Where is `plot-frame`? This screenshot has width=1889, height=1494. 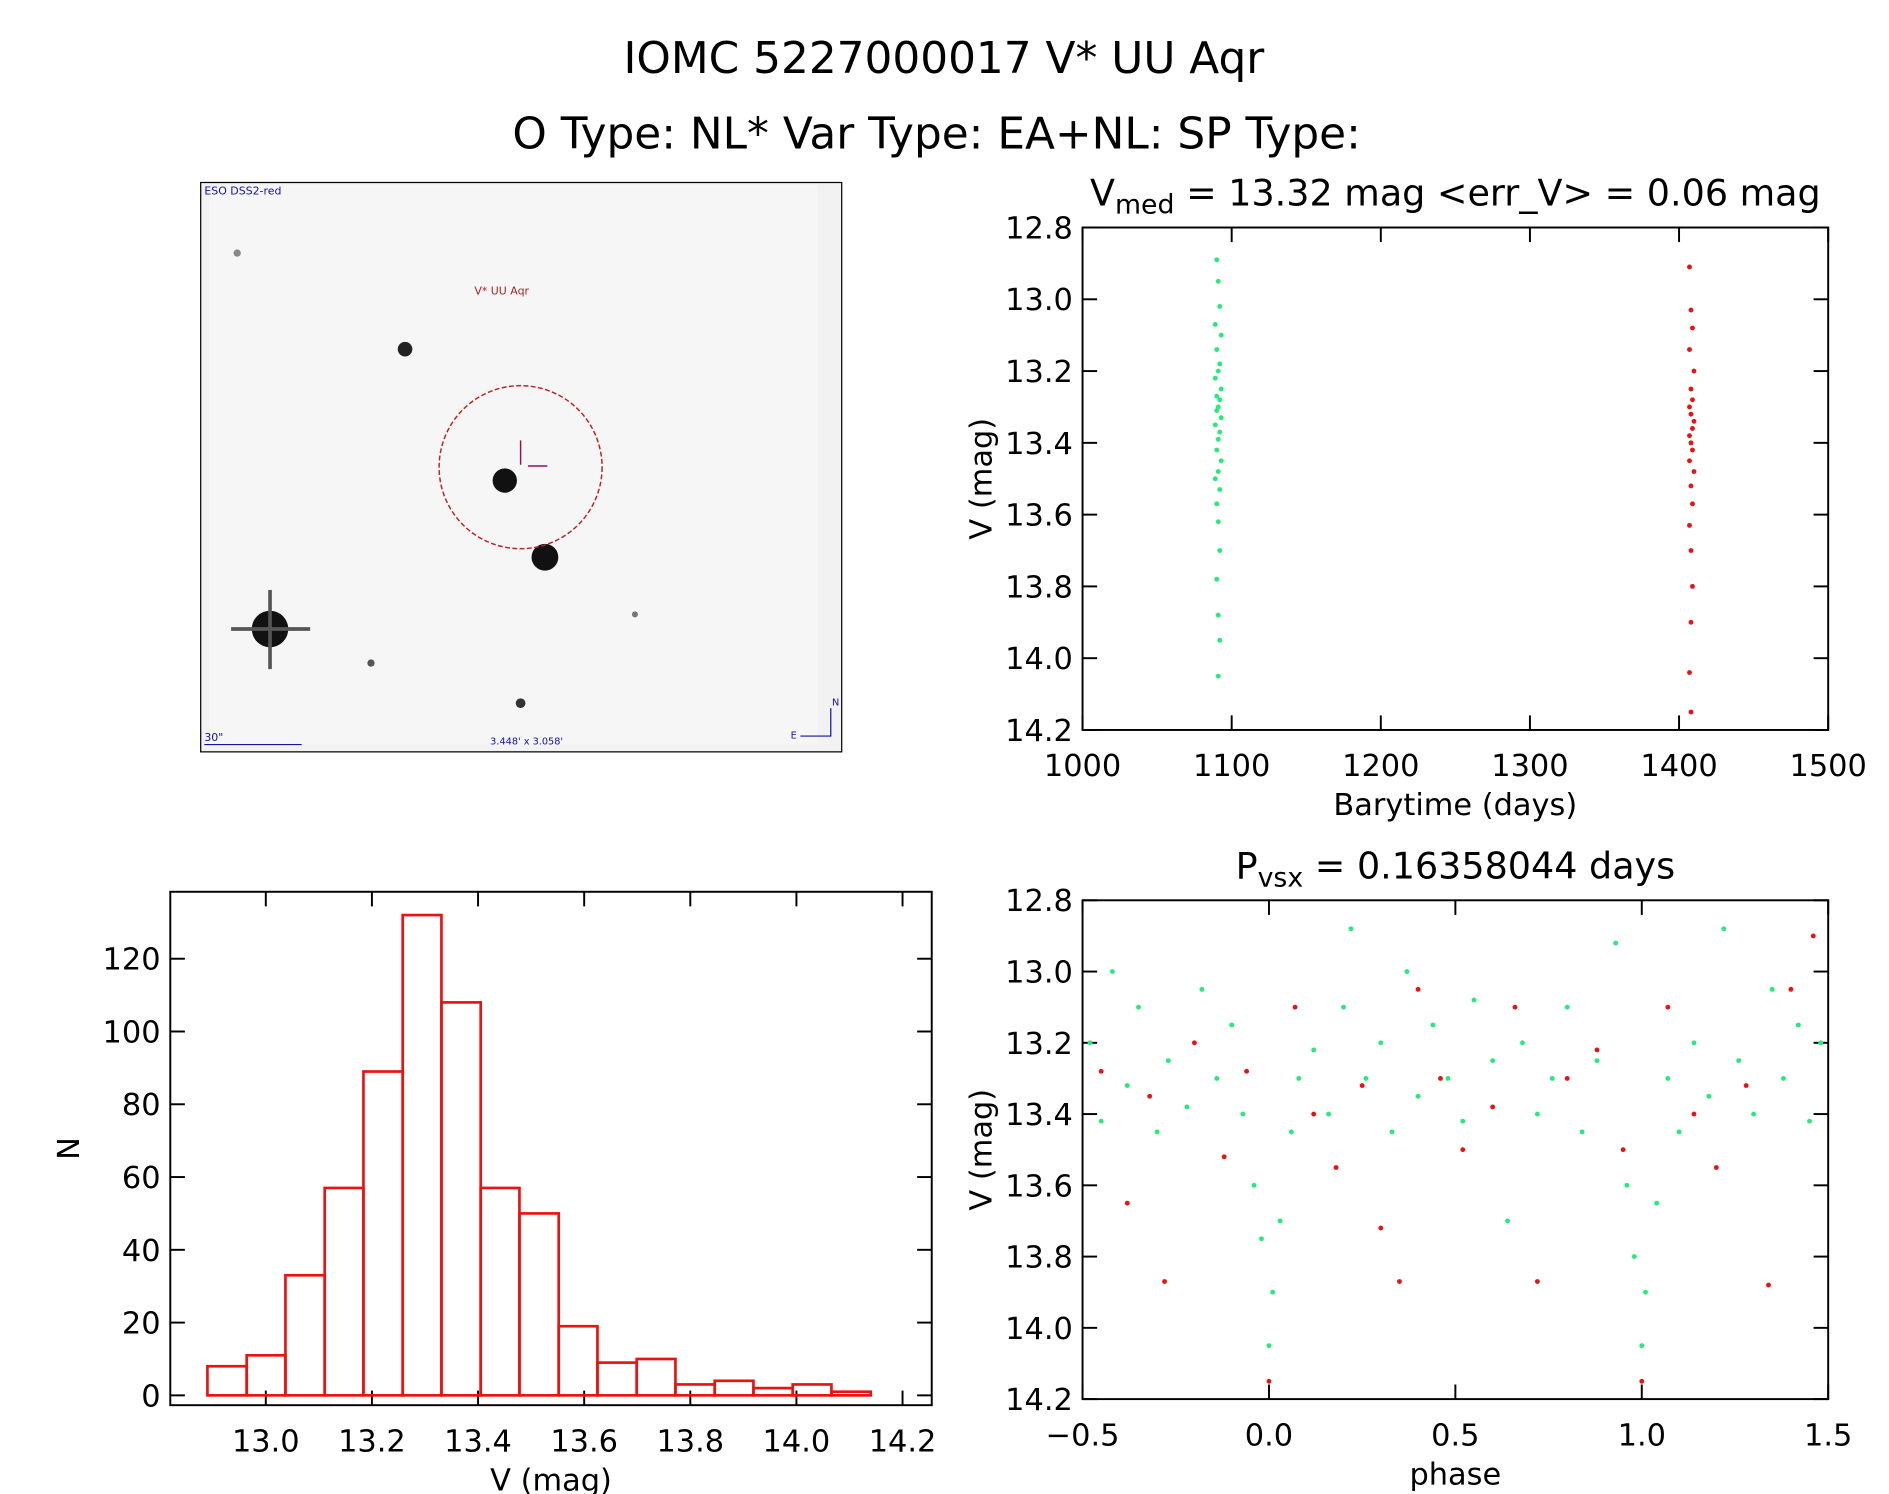 plot-frame is located at coordinates (551, 1148).